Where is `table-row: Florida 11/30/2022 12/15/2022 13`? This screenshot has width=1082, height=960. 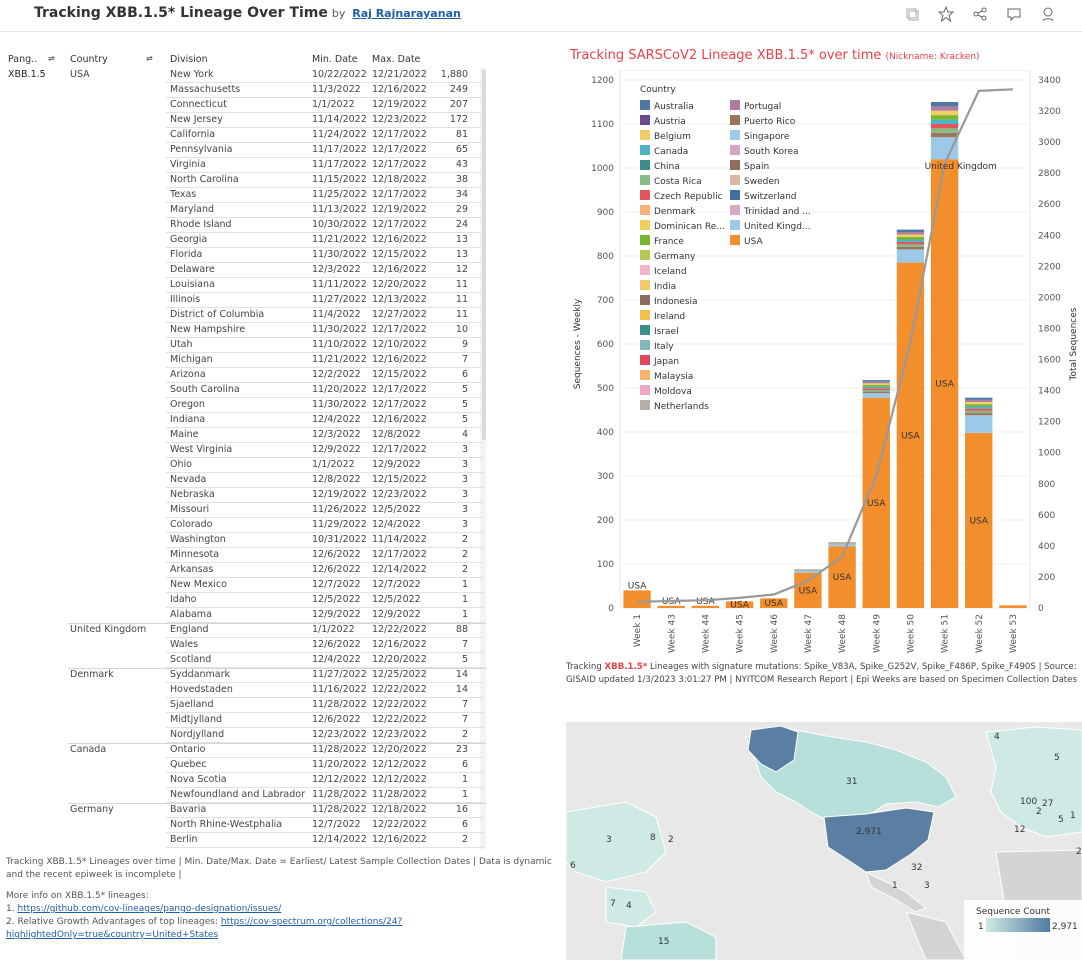 table-row: Florida 11/30/2022 12/15/2022 13 is located at coordinates (246, 255).